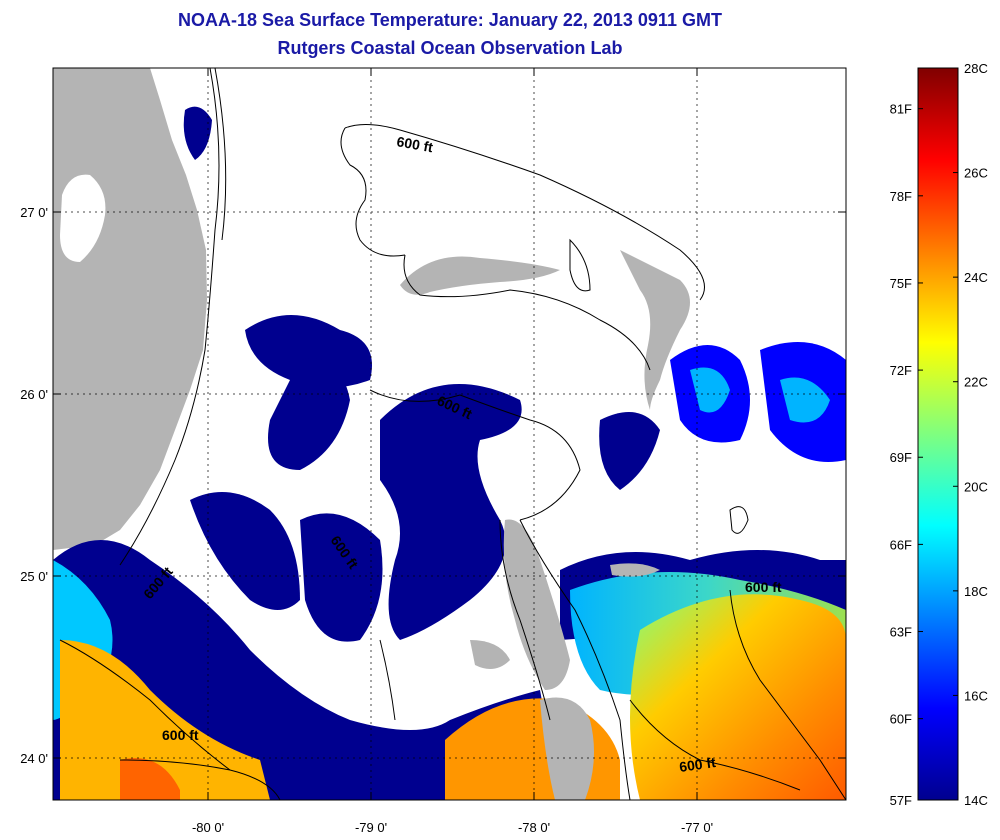 The image size is (1000, 840). I want to click on lat-tick-label: 24 0', so click(34, 758).